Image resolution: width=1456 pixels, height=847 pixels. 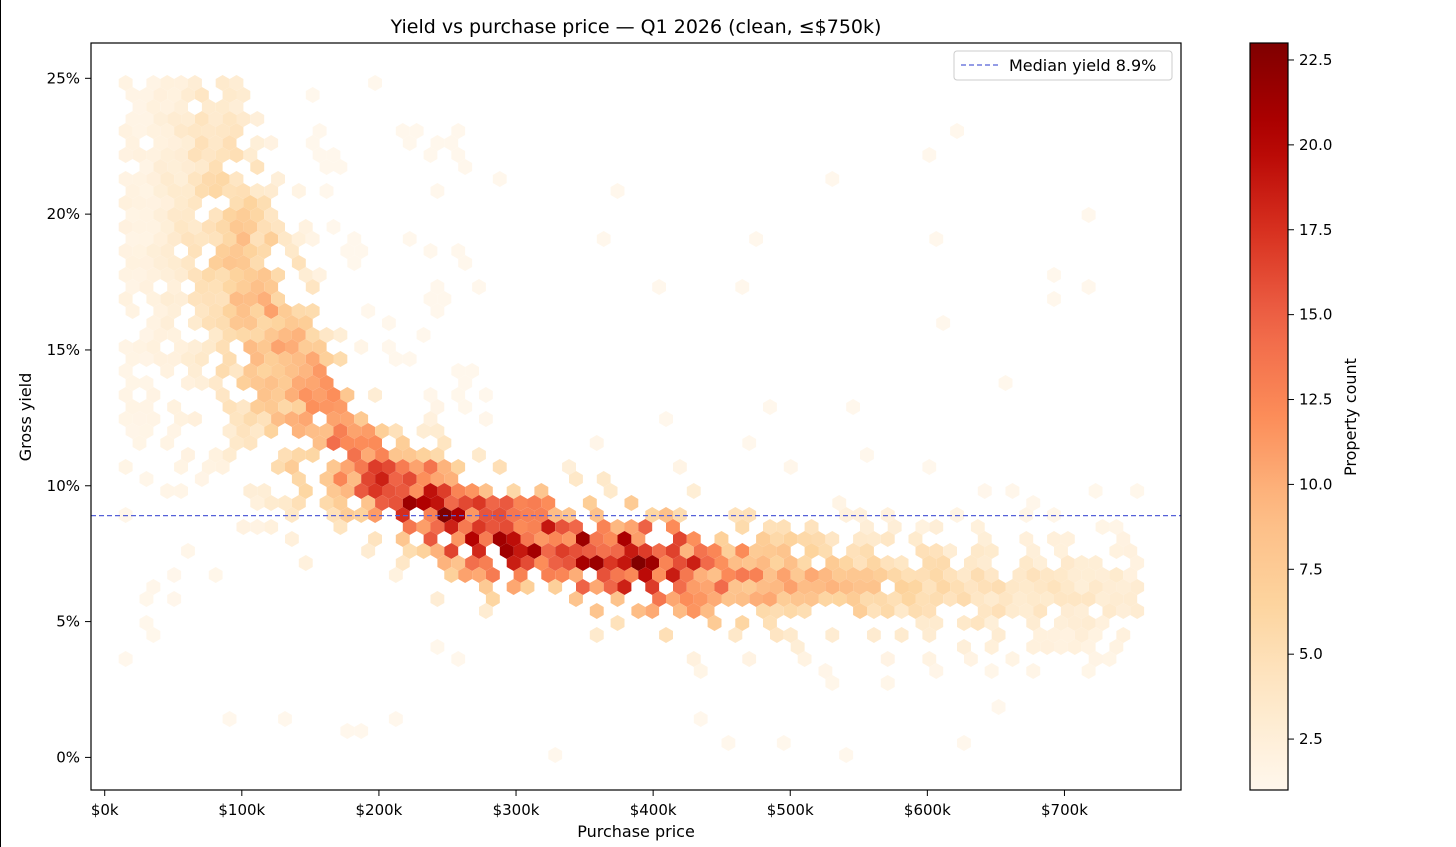 What do you see at coordinates (105, 810) in the screenshot?
I see `x-tick-label: $0k` at bounding box center [105, 810].